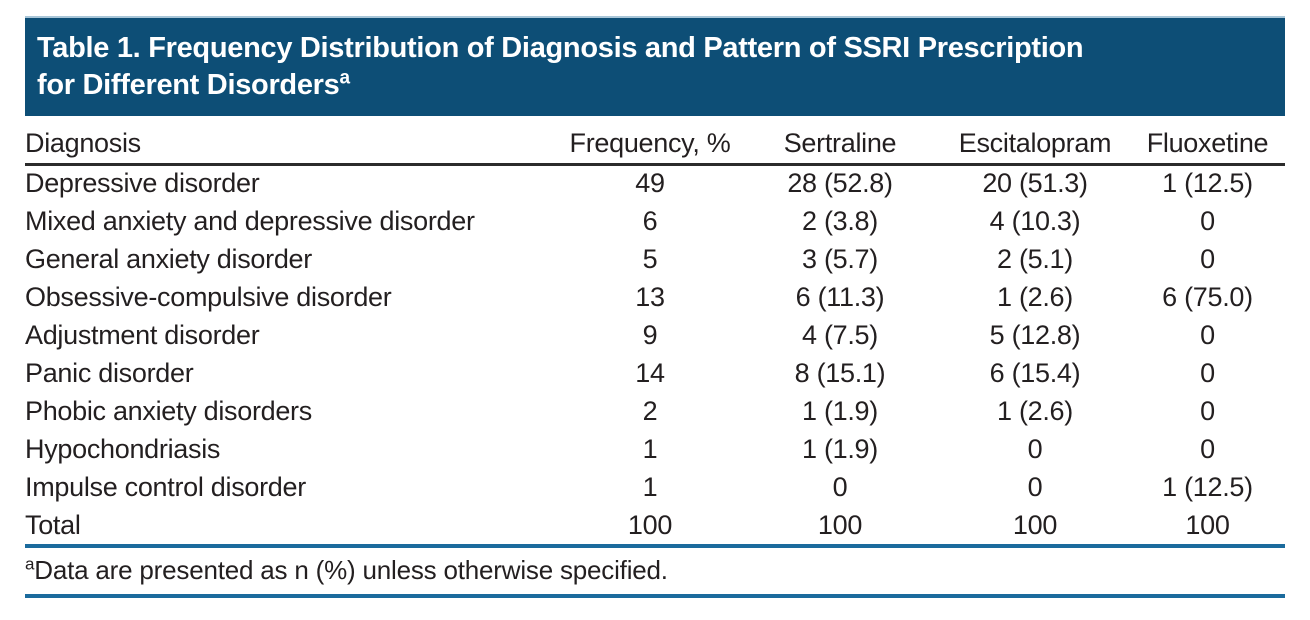 The height and width of the screenshot is (620, 1310). What do you see at coordinates (840, 296) in the screenshot?
I see `cell-sertraline: 6 (11.3)` at bounding box center [840, 296].